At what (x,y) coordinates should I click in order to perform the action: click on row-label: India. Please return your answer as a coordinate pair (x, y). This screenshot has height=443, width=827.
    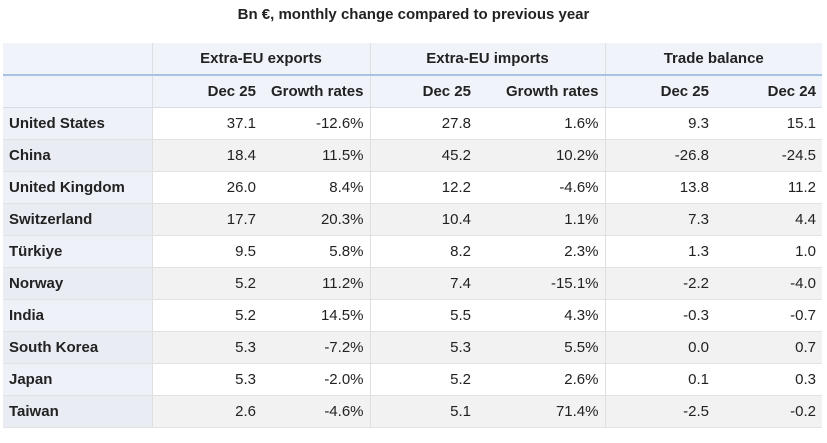
    Looking at the image, I should click on (78, 315).